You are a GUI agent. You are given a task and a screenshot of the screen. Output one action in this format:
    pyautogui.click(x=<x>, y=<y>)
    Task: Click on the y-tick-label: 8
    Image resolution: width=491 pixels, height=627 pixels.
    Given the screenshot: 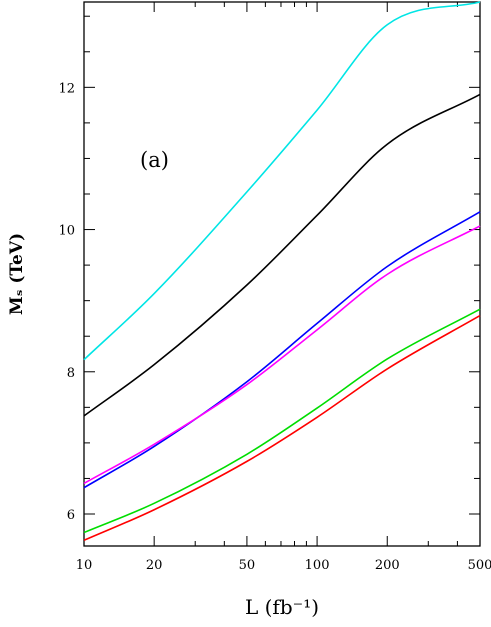 What is the action you would take?
    pyautogui.click(x=71, y=373)
    